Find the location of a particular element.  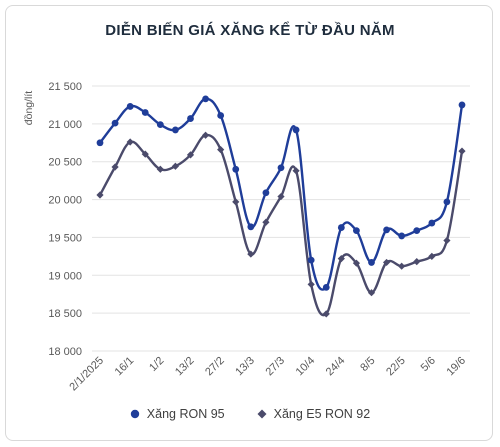

legend-item-ron95: Xăng RON 95 is located at coordinates (177, 414).